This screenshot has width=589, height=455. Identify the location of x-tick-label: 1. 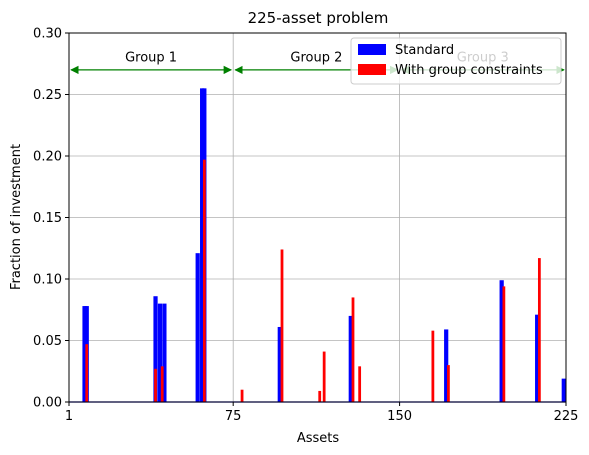
(69, 416).